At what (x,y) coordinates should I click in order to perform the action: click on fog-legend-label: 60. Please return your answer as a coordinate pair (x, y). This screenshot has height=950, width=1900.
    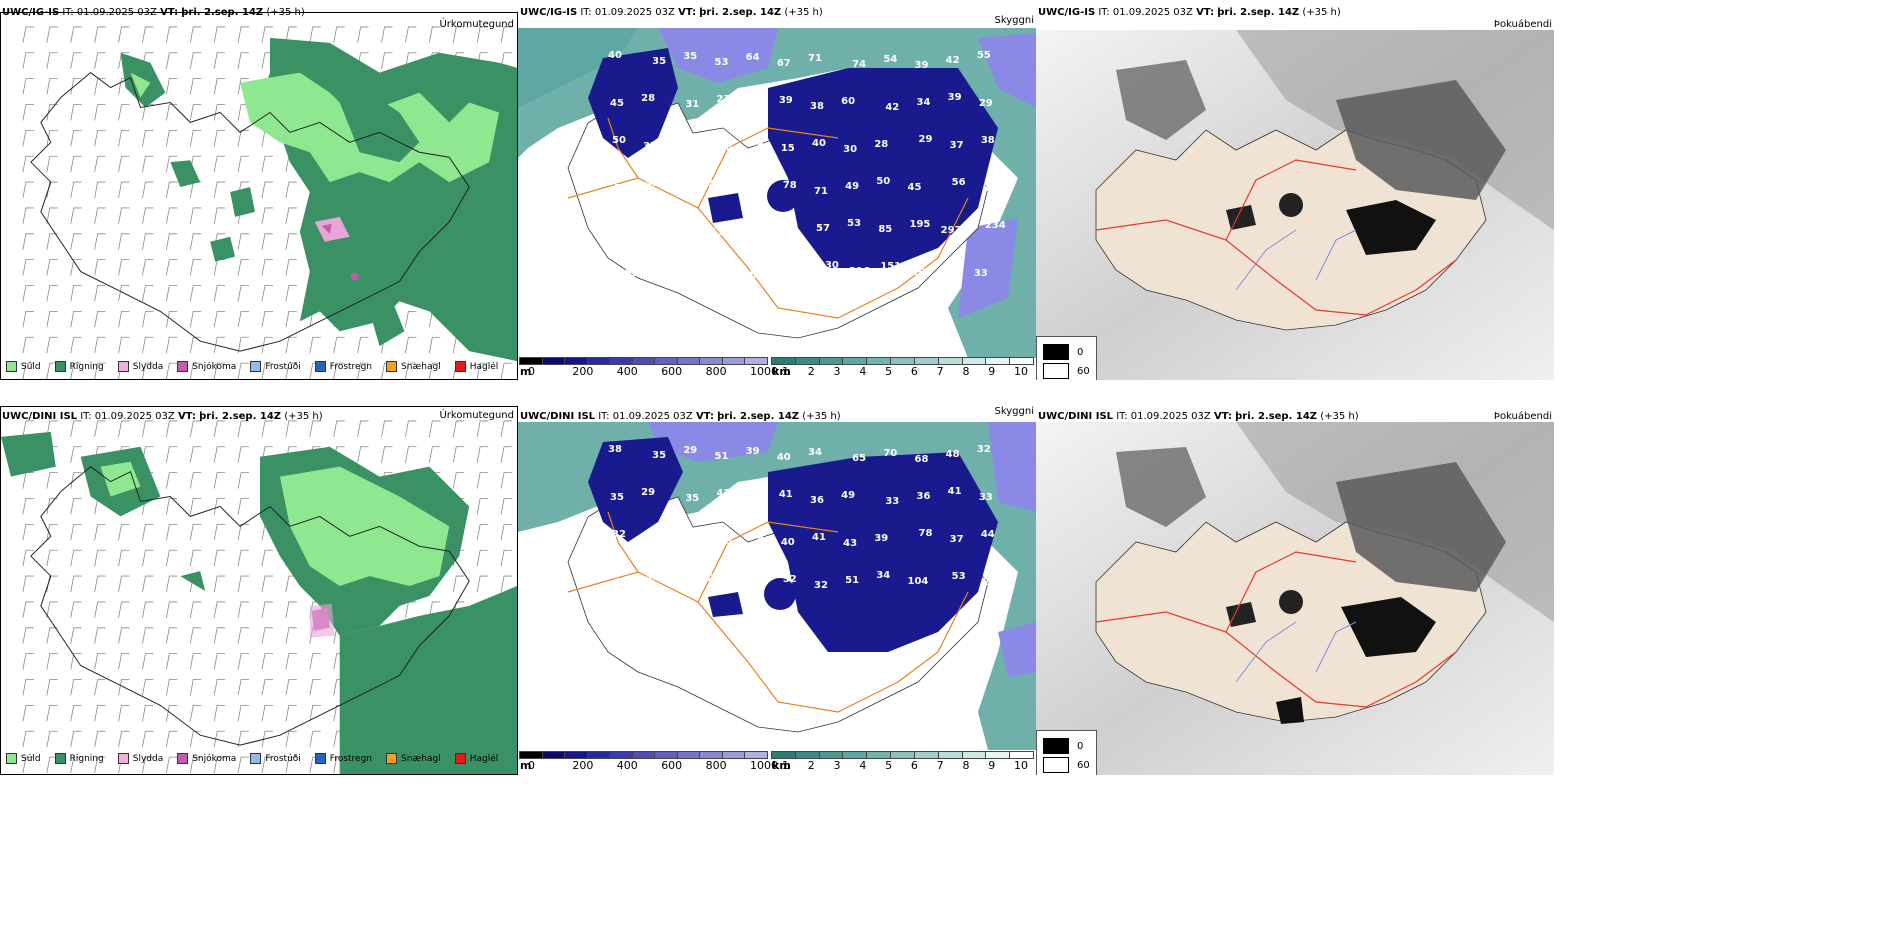
    Looking at the image, I should click on (1083, 765).